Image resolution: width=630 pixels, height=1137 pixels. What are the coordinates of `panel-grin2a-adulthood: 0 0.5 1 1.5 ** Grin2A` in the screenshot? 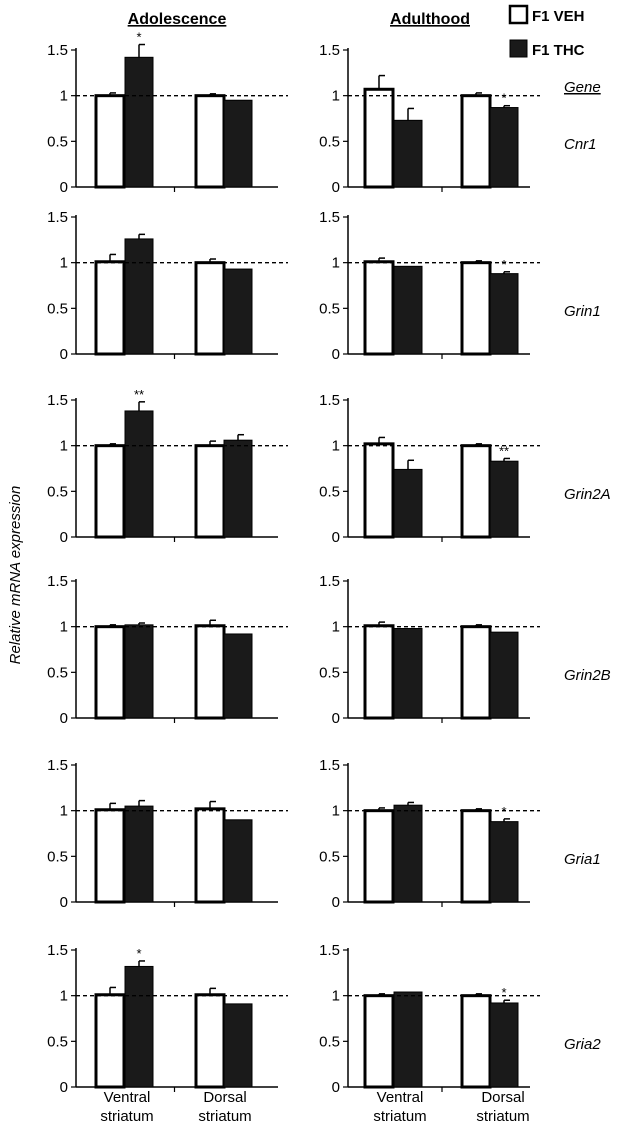 It's located at (465, 469).